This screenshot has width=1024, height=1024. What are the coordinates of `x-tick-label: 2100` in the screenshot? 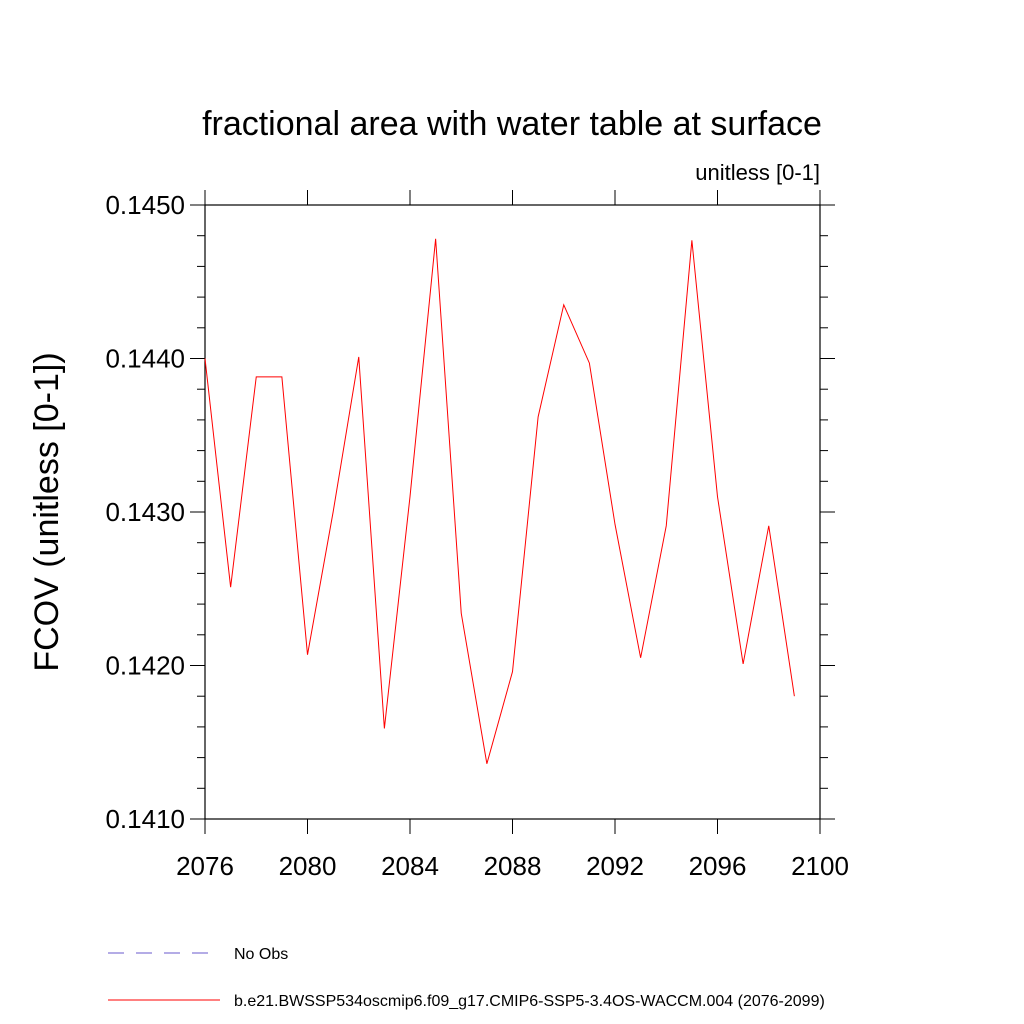 It's located at (820, 866).